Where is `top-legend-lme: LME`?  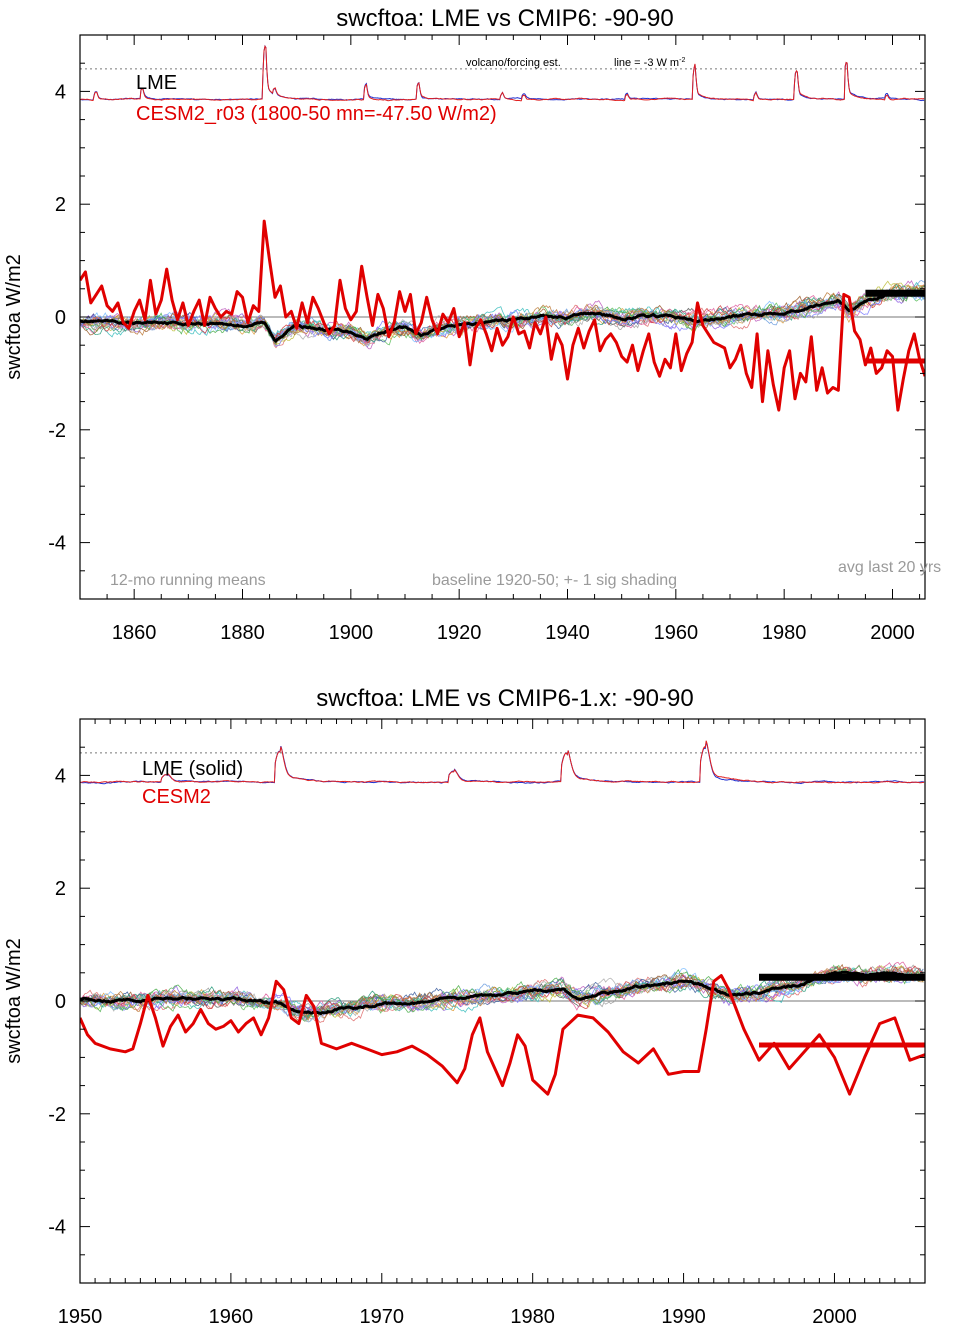
top-legend-lme: LME is located at coordinates (156, 83).